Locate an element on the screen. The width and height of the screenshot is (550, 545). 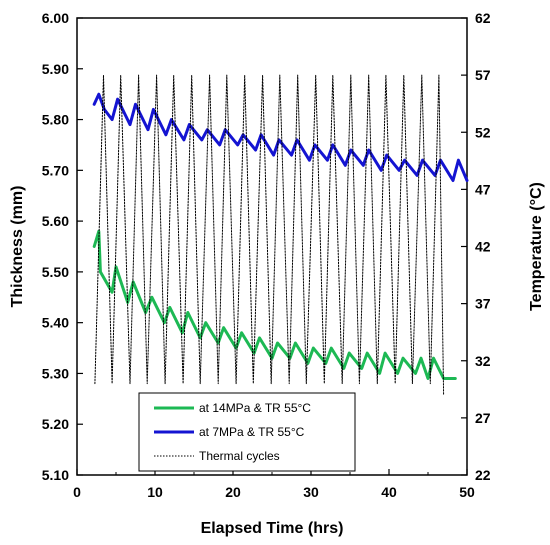
y-tick-label: 5.10 is located at coordinates (55, 475).